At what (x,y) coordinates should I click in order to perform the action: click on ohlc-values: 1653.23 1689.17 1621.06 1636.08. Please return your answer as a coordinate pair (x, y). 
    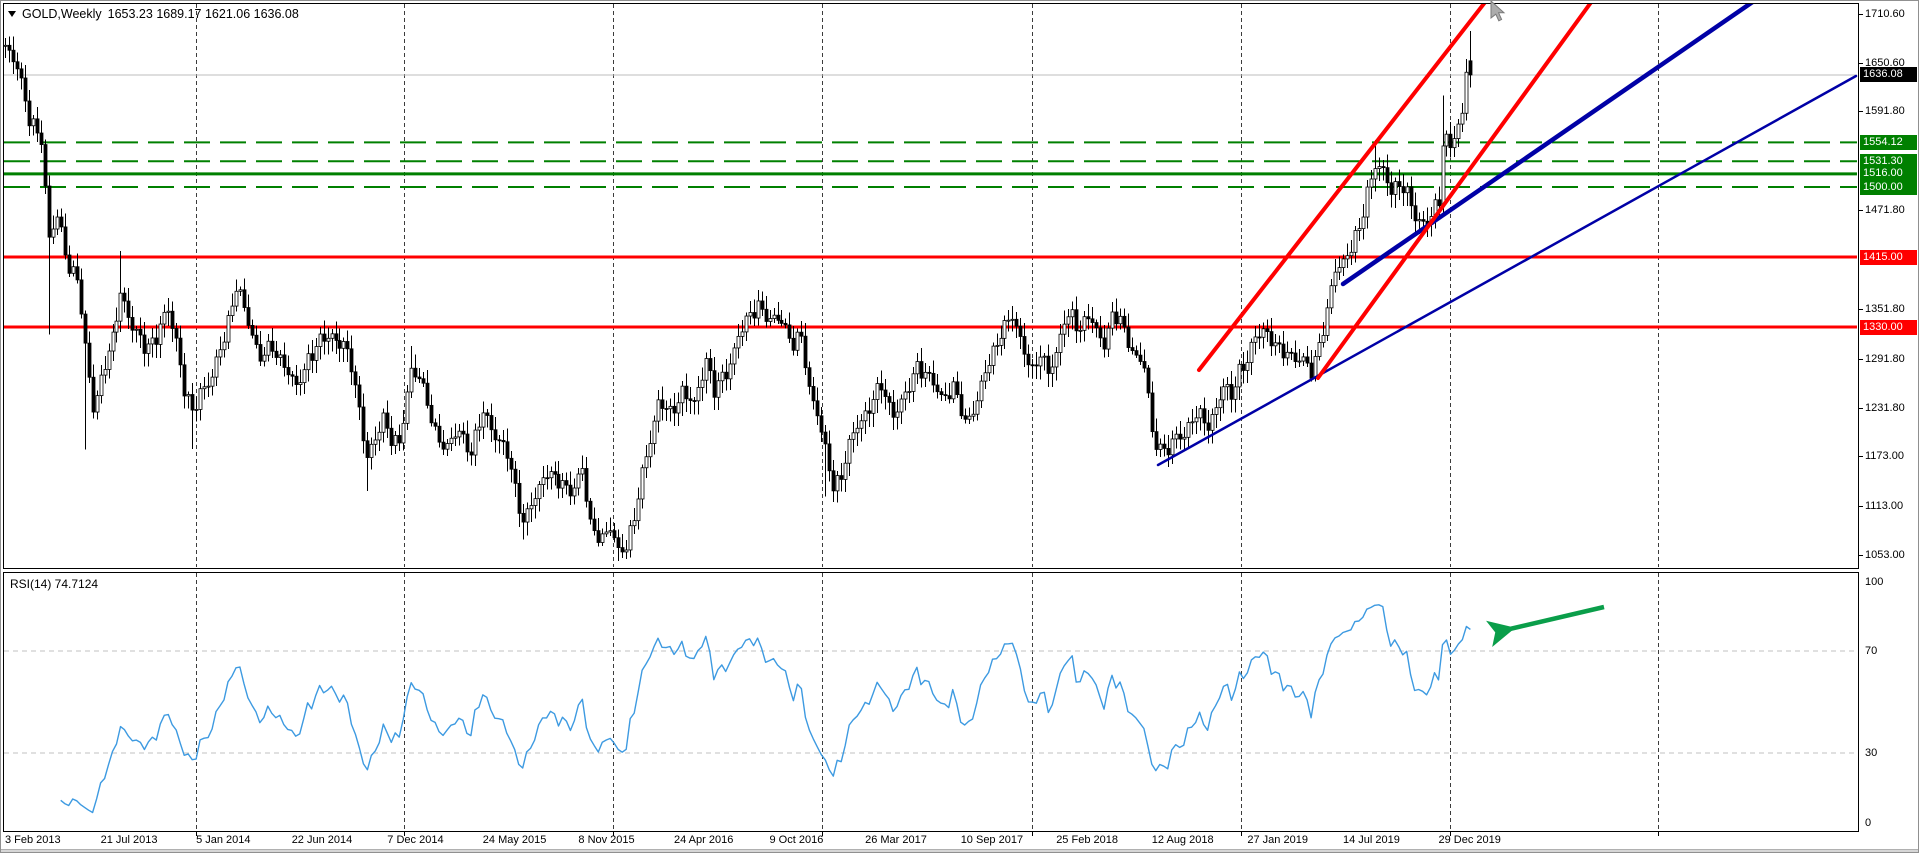
    Looking at the image, I should click on (203, 14).